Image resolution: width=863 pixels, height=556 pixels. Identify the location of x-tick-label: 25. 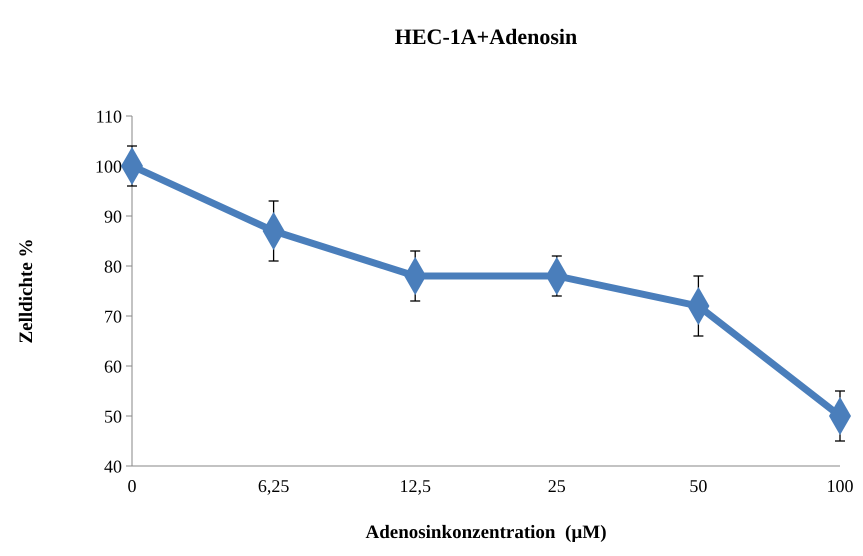
(557, 486).